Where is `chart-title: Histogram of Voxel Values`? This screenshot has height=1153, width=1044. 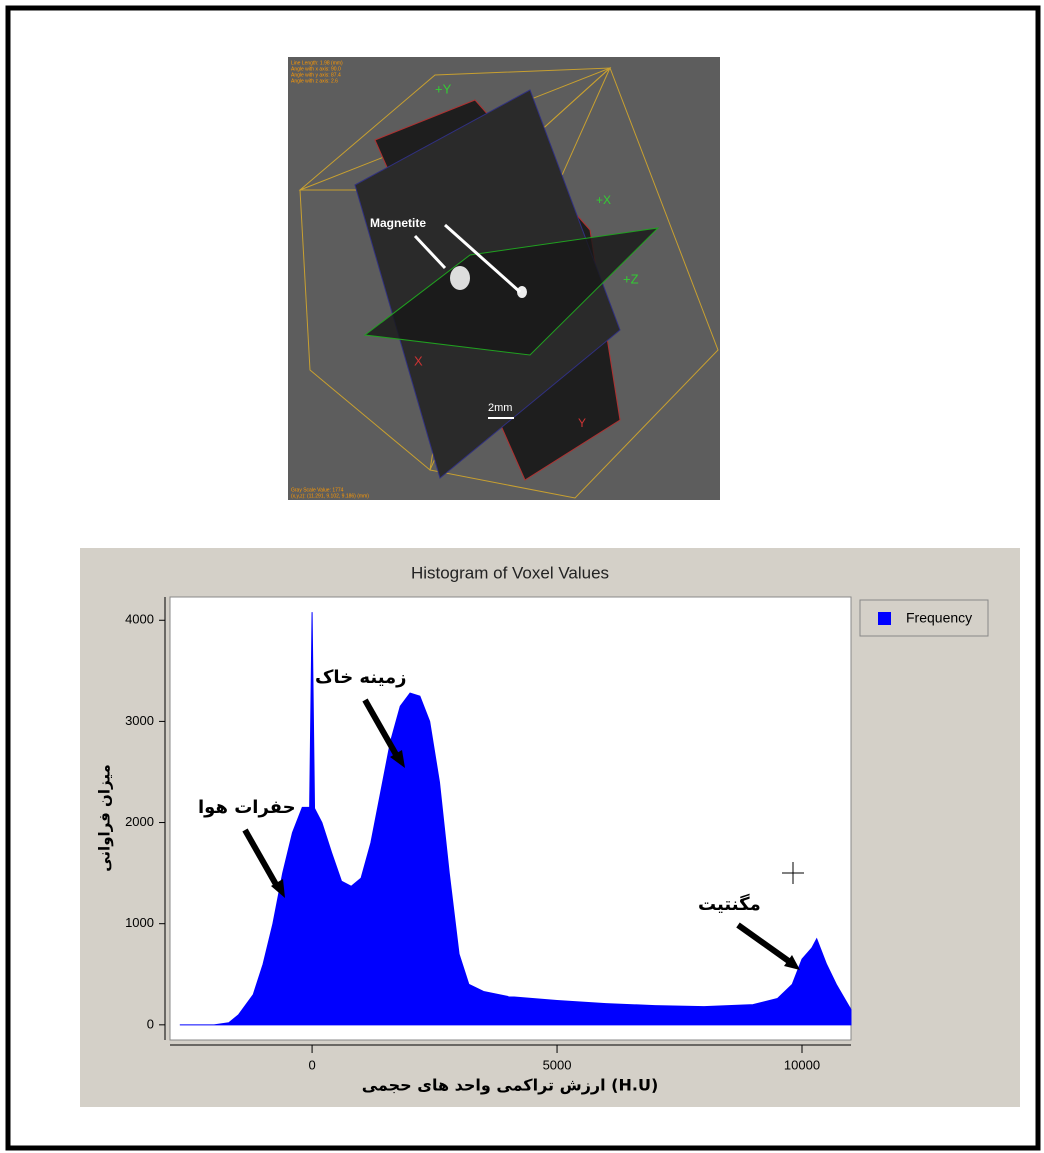
chart-title: Histogram of Voxel Values is located at coordinates (510, 572).